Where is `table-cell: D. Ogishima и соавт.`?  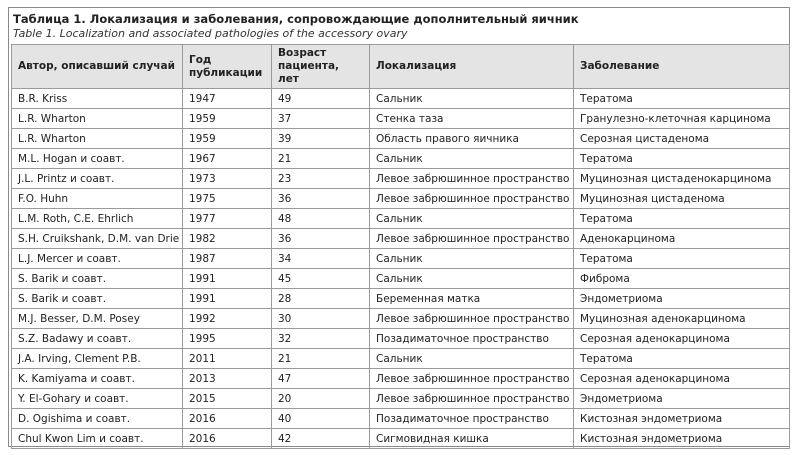 table-cell: D. Ogishima и соавт. is located at coordinates (97, 418).